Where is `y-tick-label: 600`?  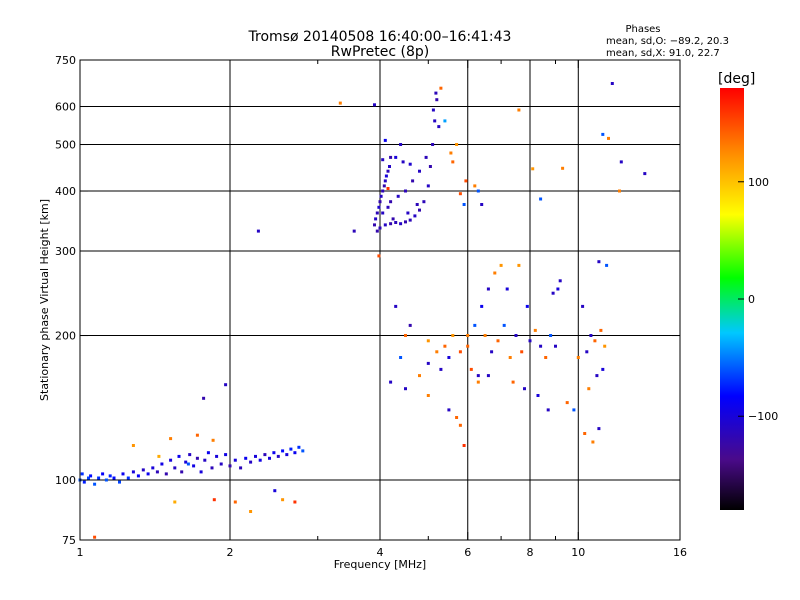 y-tick-label: 600 is located at coordinates (65, 107).